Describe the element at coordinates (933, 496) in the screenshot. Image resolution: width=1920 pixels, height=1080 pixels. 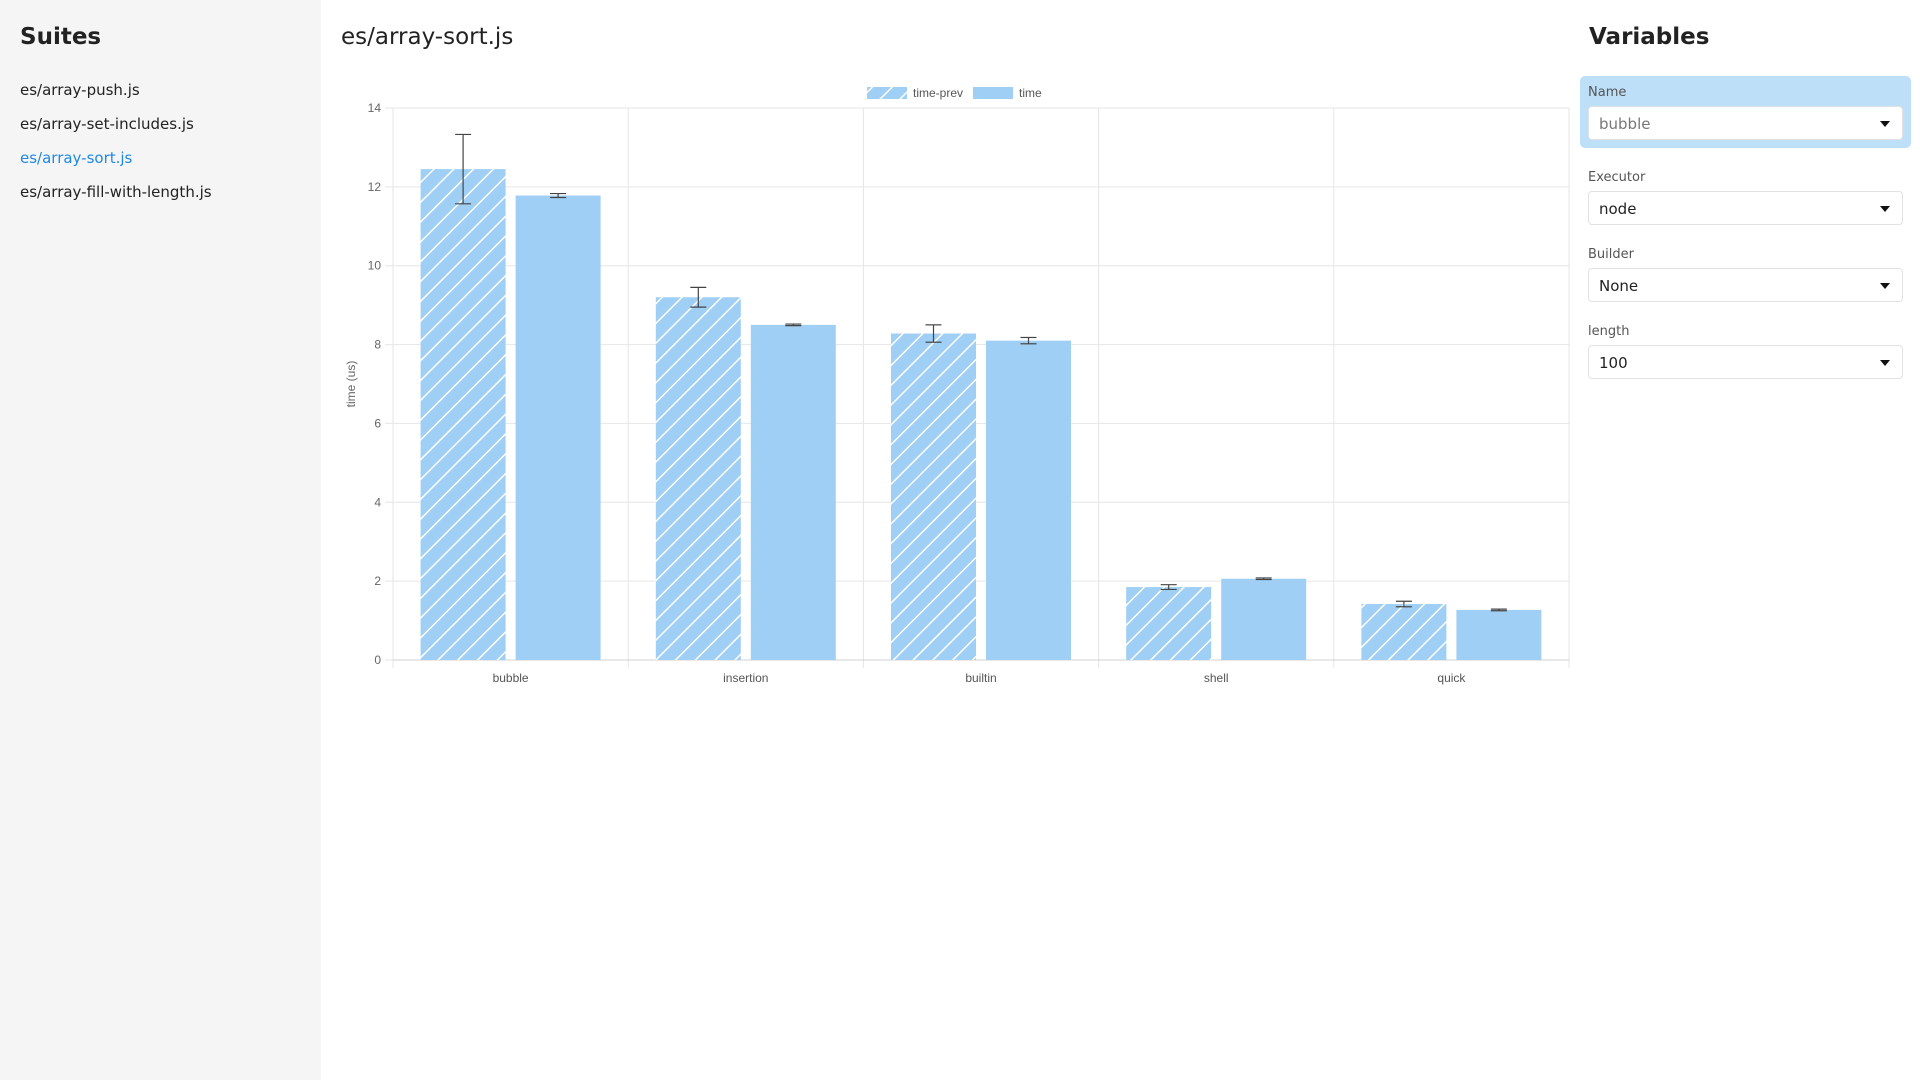
I see `bar-time-prev-builtin` at that location.